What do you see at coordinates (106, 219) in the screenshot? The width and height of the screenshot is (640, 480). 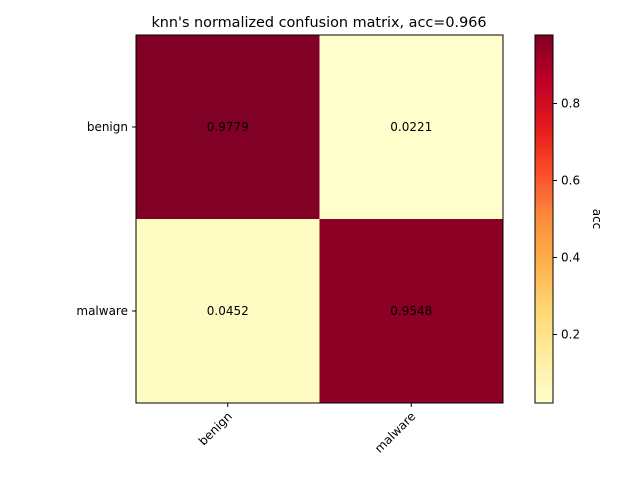 I see `y-axis: benign malware` at bounding box center [106, 219].